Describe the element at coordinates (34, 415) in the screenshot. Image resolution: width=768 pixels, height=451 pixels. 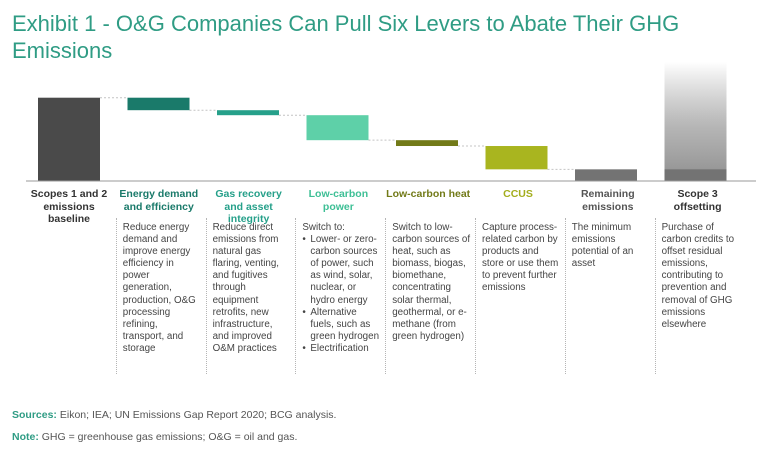
I see `sources-label: Sources:` at that location.